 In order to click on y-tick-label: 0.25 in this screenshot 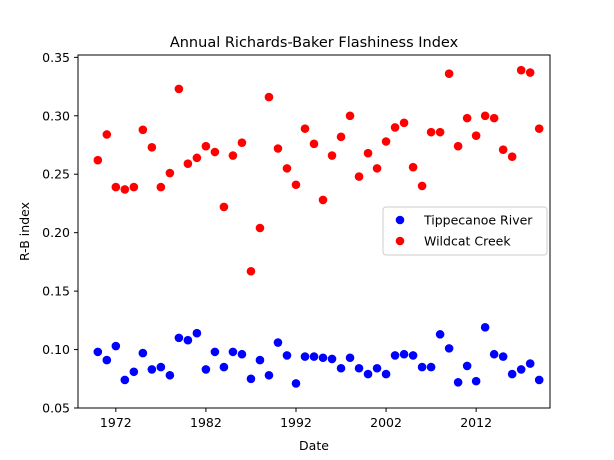, I will do `click(56, 174)`.